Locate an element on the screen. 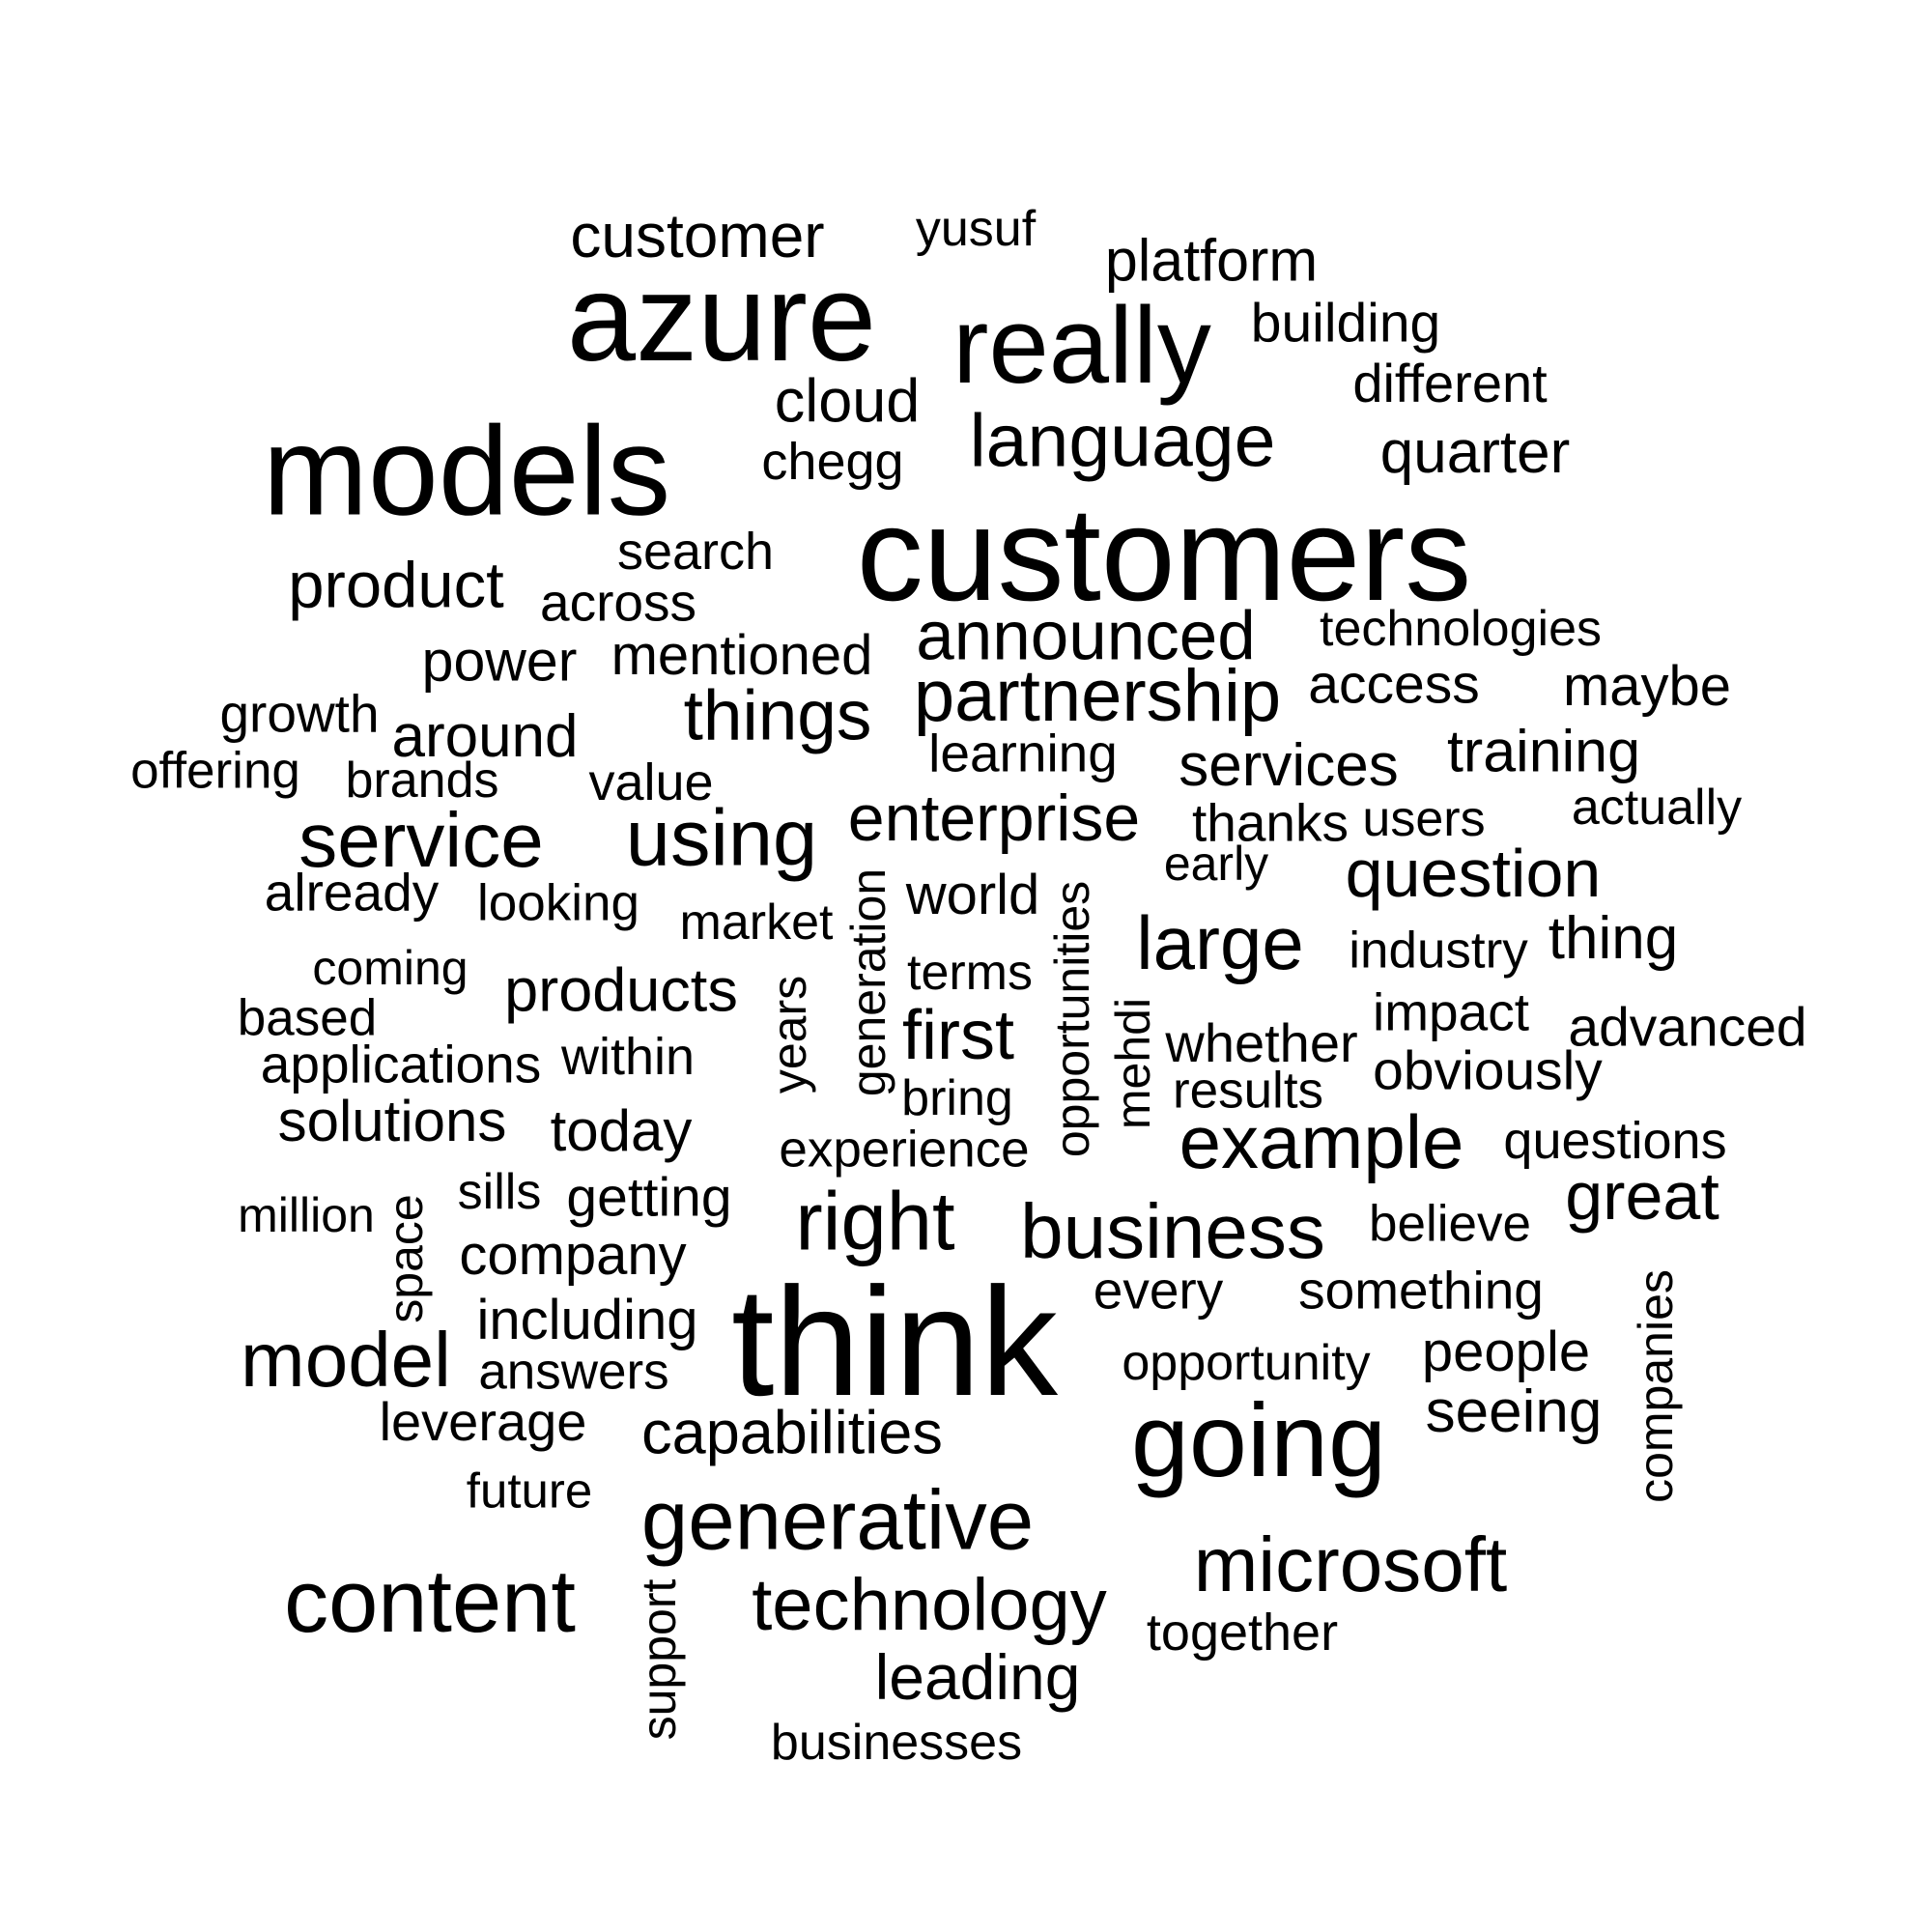  word-technology: technology is located at coordinates (929, 1605).